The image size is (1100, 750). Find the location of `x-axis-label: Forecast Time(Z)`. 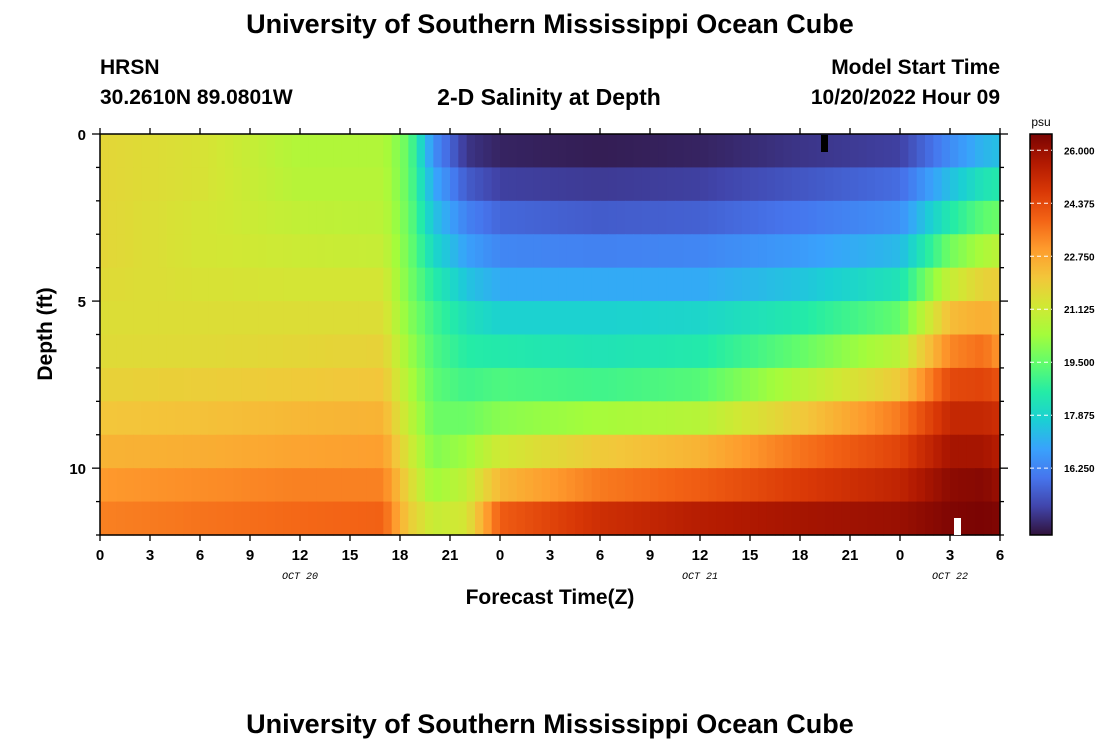

x-axis-label: Forecast Time(Z) is located at coordinates (550, 597).